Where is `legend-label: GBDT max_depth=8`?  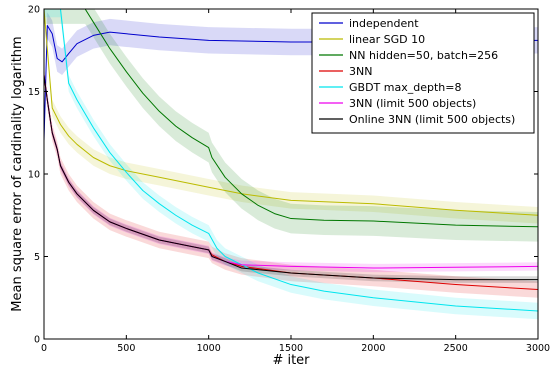 legend-label: GBDT max_depth=8 is located at coordinates (405, 87).